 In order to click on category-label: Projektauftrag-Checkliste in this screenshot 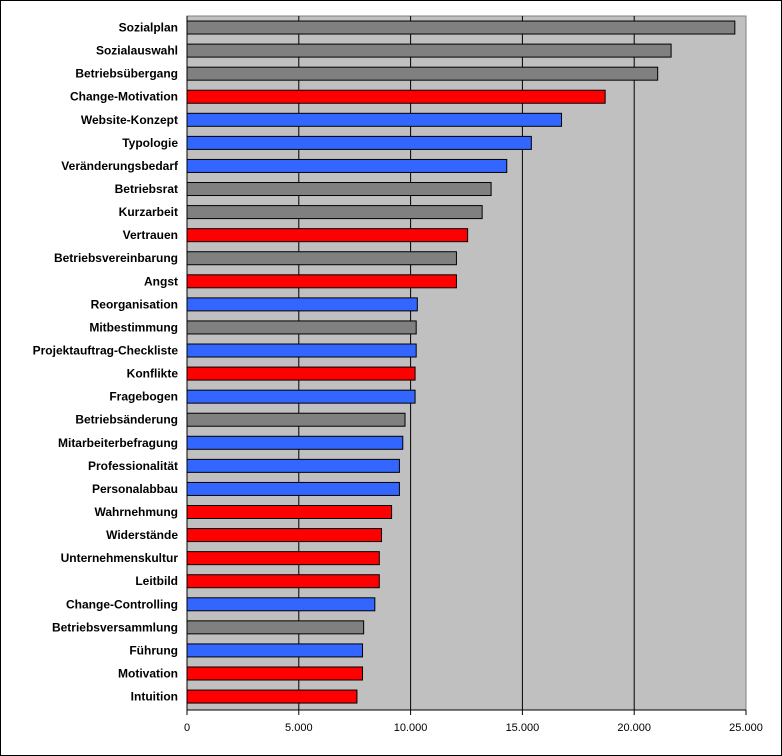, I will do `click(106, 351)`.